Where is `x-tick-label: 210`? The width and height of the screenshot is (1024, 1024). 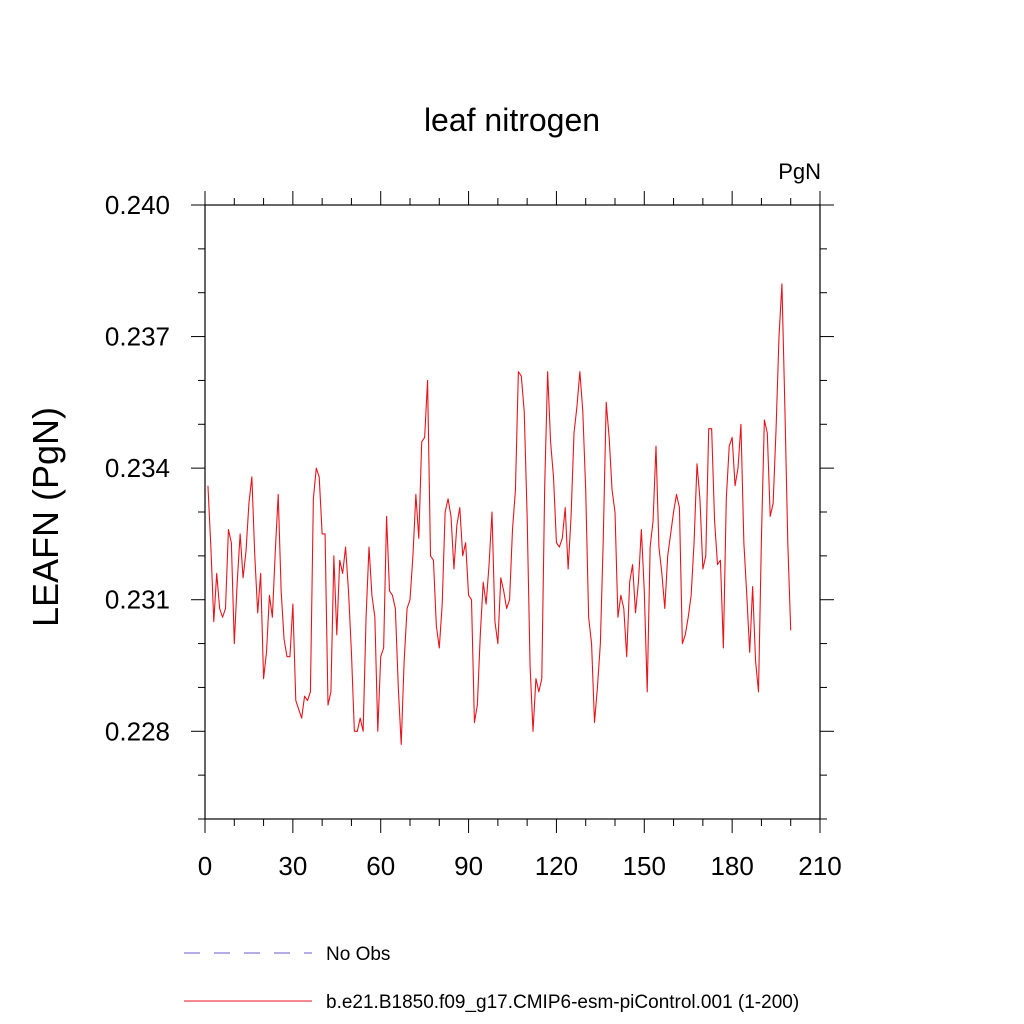
x-tick-label: 210 is located at coordinates (819, 866).